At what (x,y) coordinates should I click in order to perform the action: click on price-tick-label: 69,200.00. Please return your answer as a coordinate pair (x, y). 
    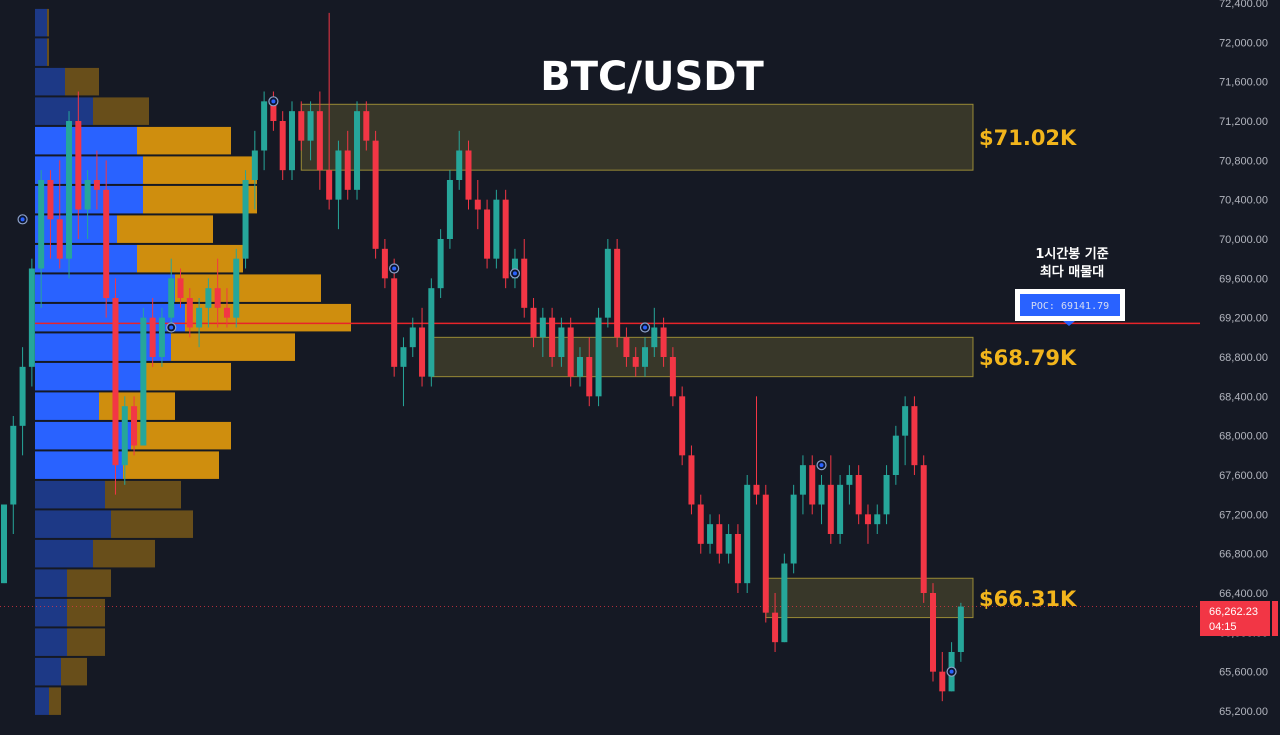
    Looking at the image, I should click on (1243, 319).